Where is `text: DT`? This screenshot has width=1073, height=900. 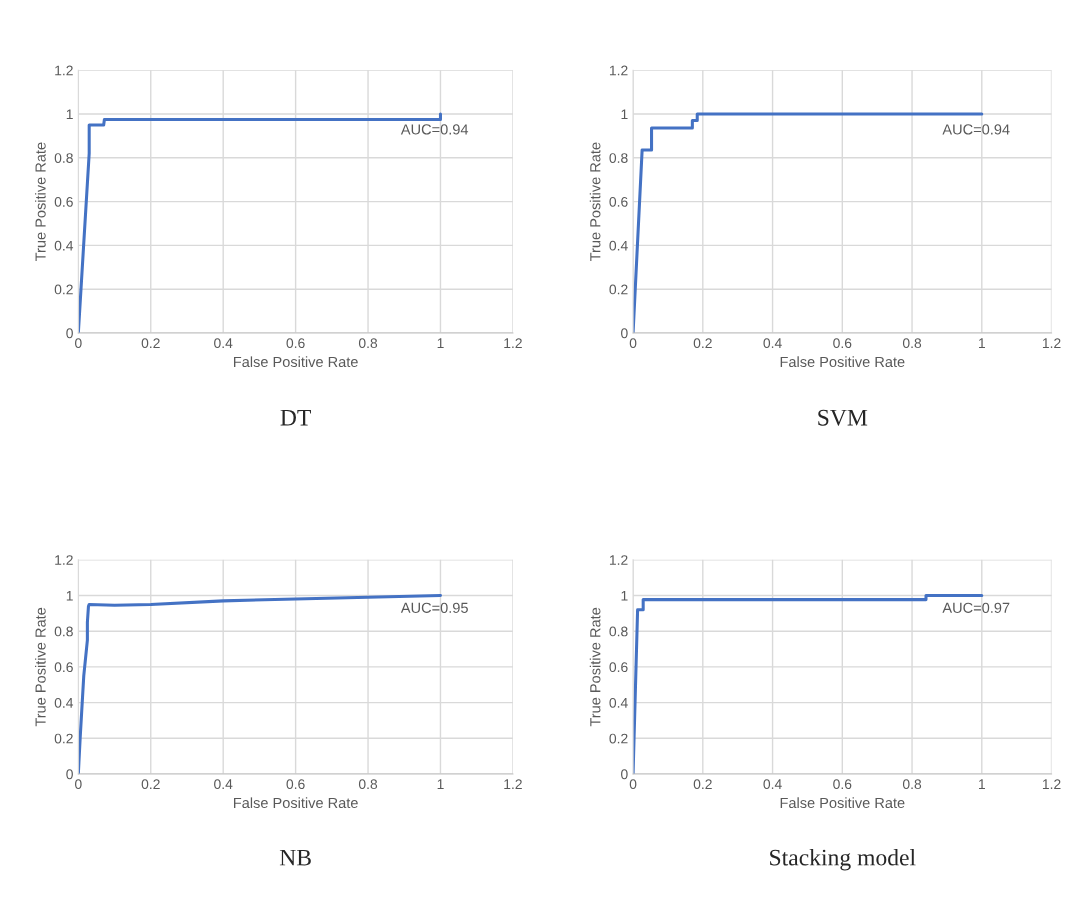
text: DT is located at coordinates (295, 417).